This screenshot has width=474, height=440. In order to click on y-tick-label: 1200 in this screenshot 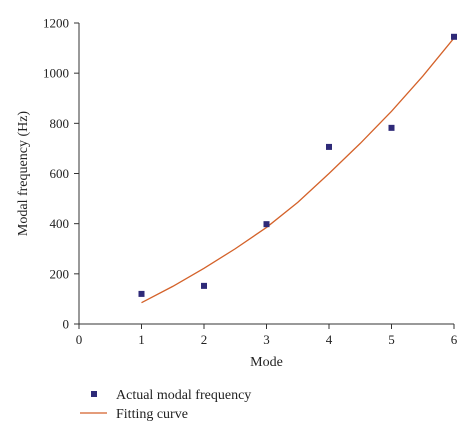, I will do `click(56, 23)`.